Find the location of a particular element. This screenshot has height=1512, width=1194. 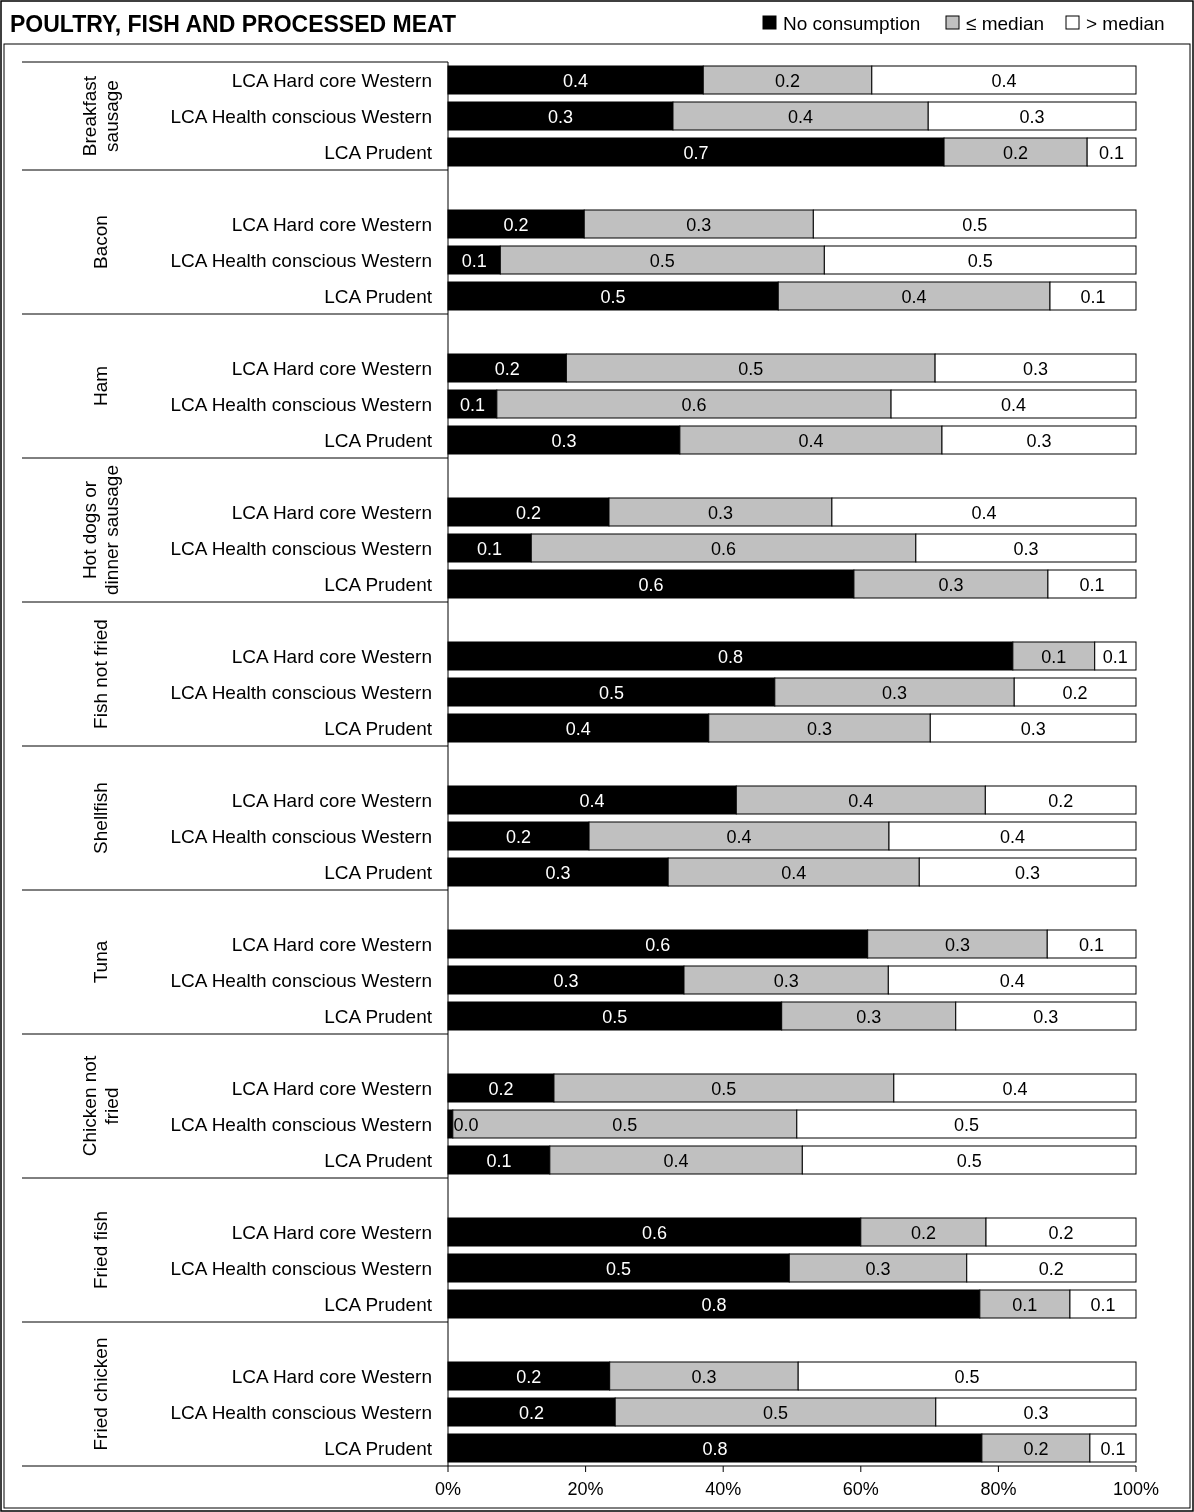

text: Bacon is located at coordinates (100, 242).